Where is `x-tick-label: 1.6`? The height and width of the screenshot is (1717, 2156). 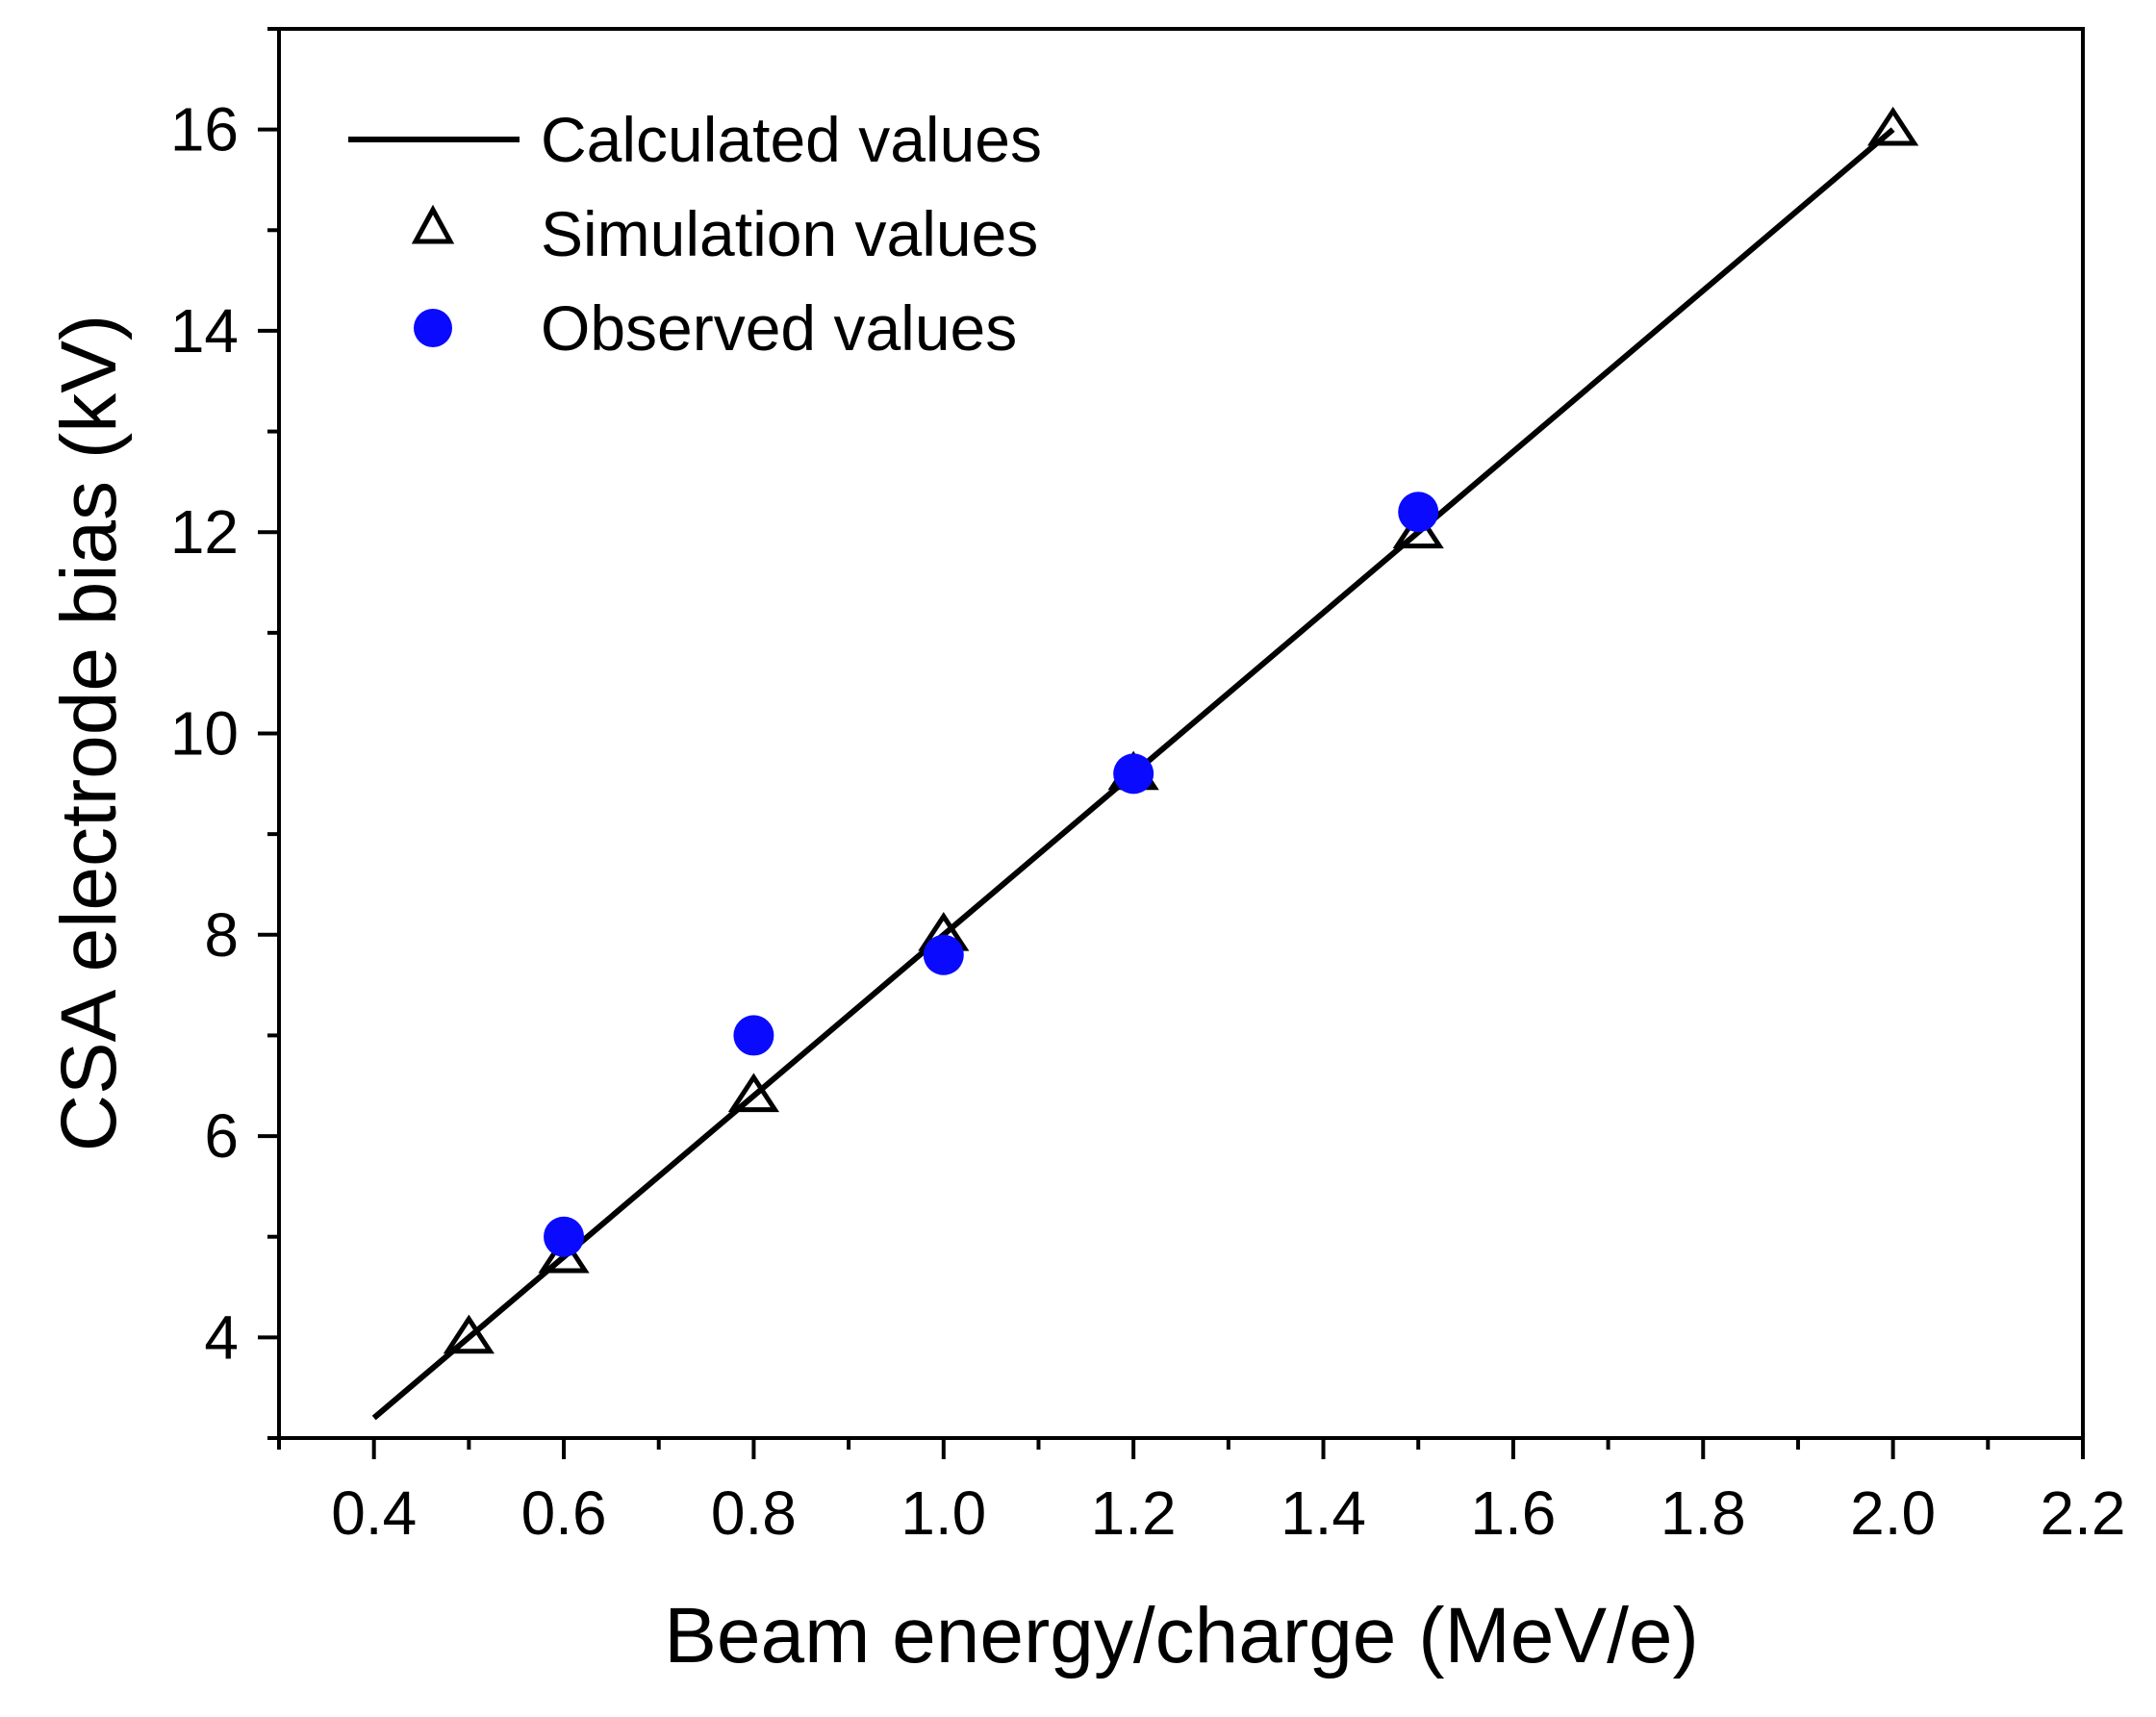
x-tick-label: 1.6 is located at coordinates (1513, 1513).